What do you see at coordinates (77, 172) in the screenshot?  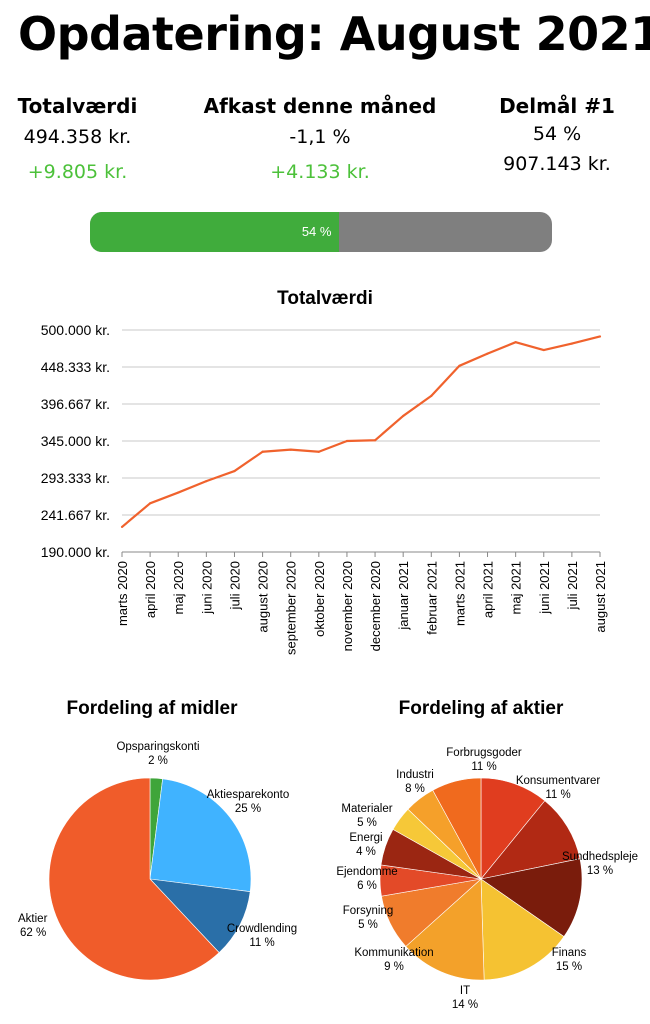 I see `stat-change: +9.805 kr.` at bounding box center [77, 172].